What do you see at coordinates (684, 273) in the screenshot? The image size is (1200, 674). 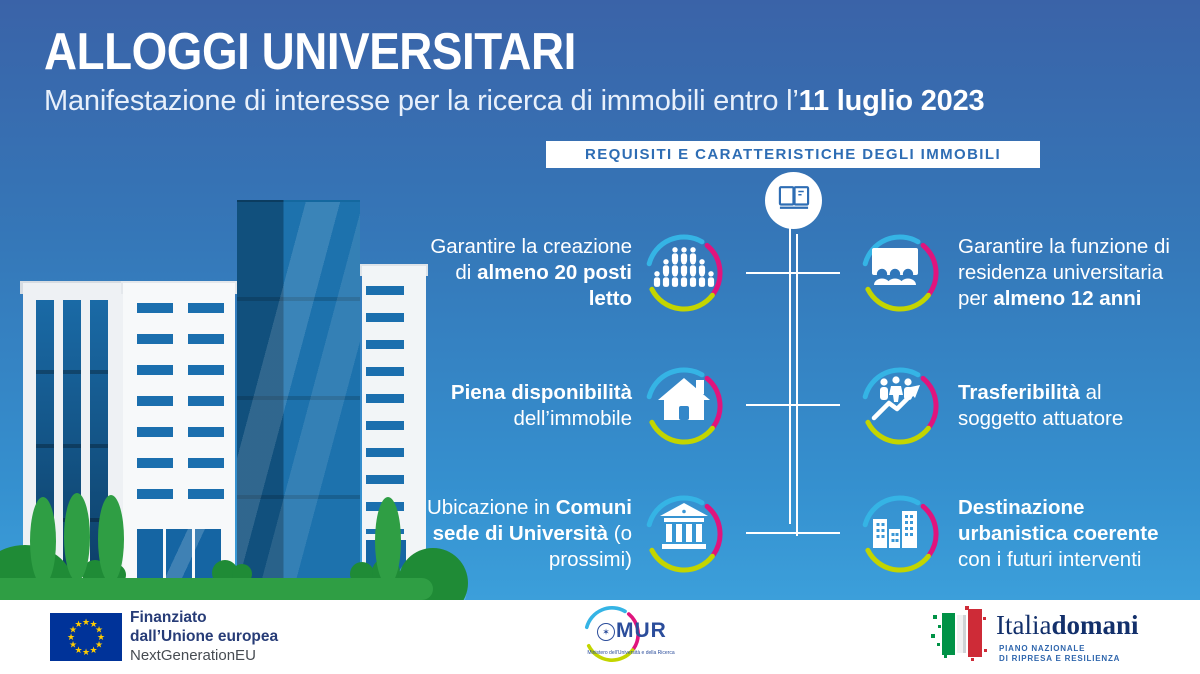 I see `people-crowd-icon` at bounding box center [684, 273].